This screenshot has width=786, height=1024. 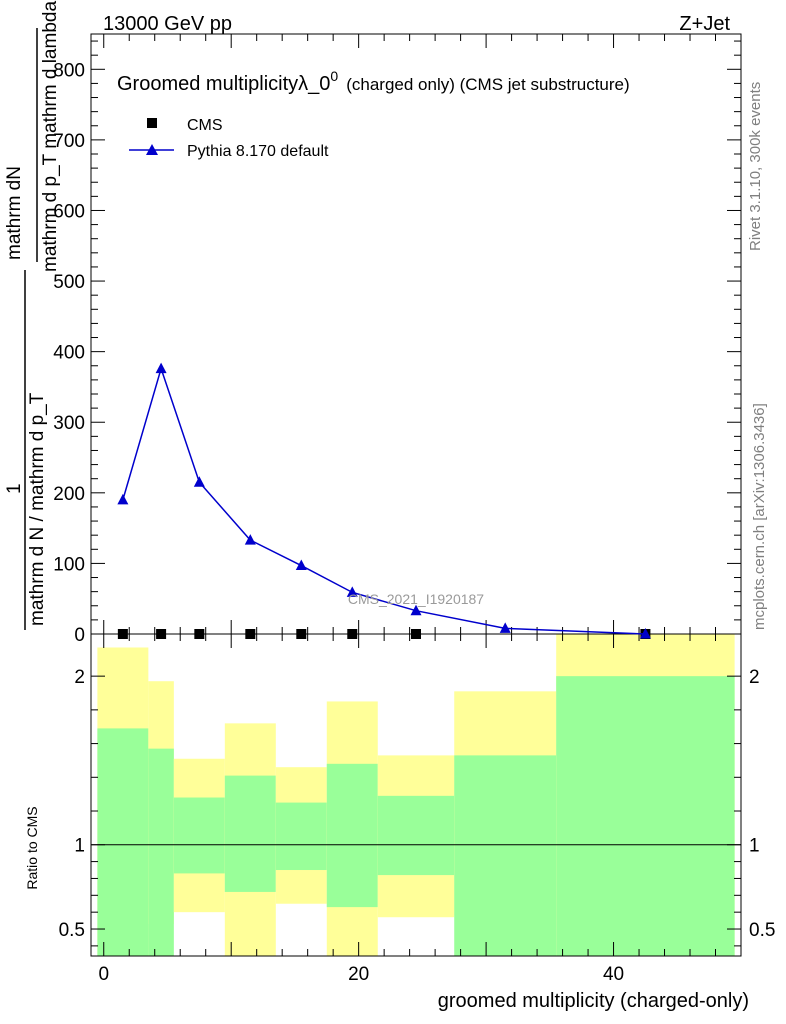 What do you see at coordinates (103, 974) in the screenshot?
I see `x-tick-label: 0` at bounding box center [103, 974].